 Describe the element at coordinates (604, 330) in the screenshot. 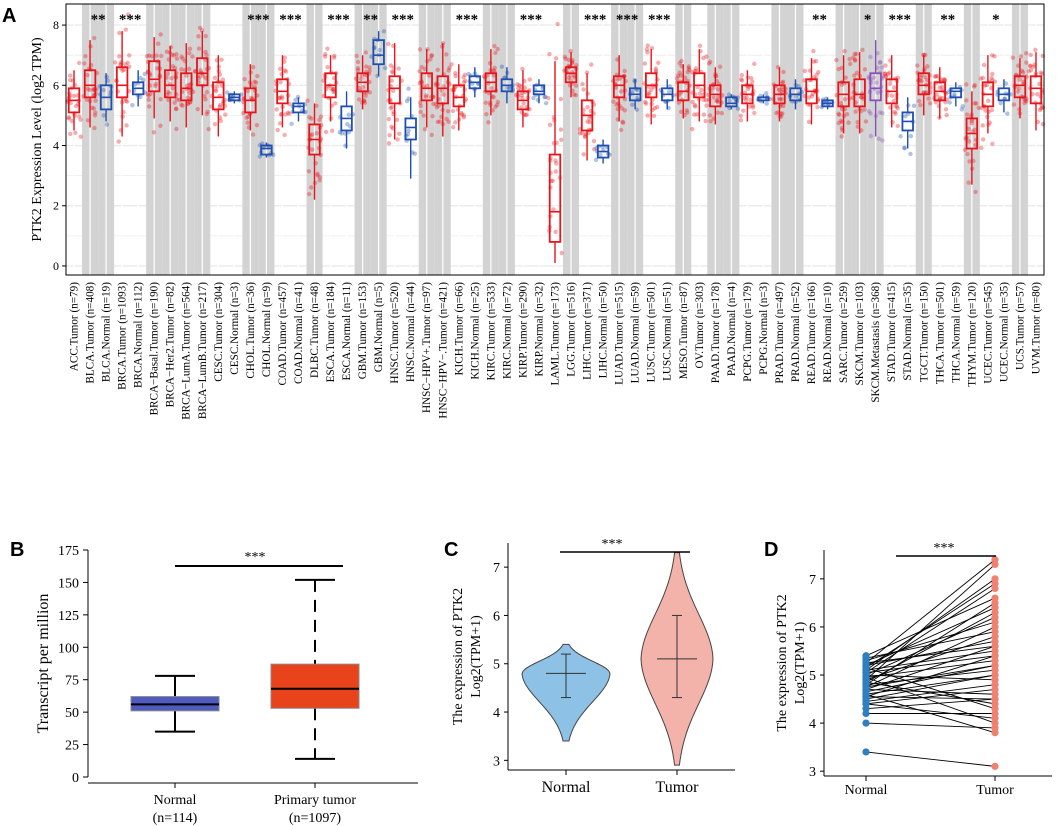

I see `x-tick-label: LIHC.Normal (n=50)` at that location.